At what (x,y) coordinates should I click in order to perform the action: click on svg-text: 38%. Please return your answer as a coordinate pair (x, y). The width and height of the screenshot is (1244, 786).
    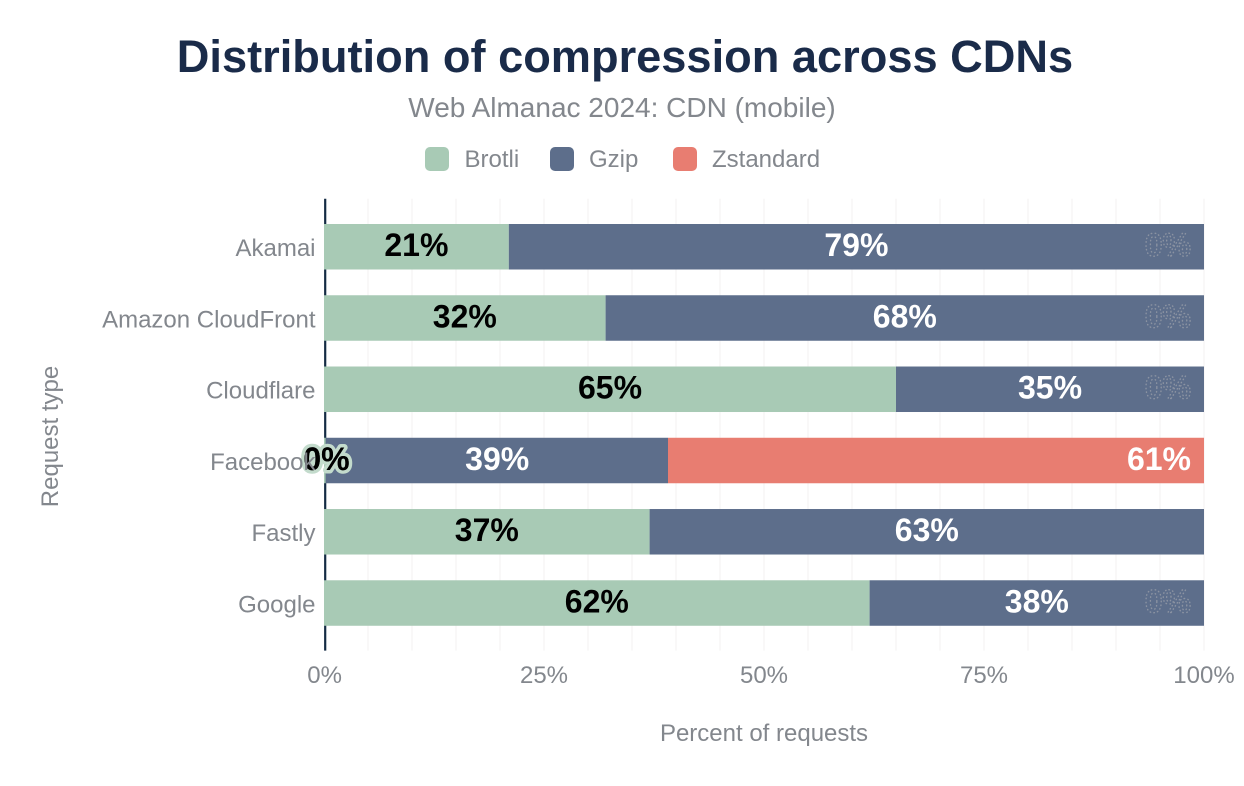
    Looking at the image, I should click on (1037, 601).